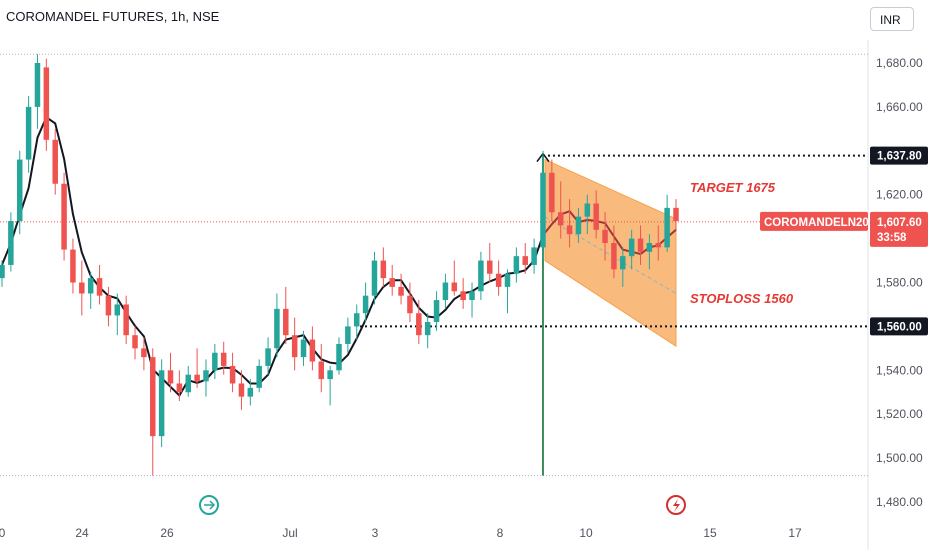 The image size is (932, 550). I want to click on lightning-icon, so click(676, 505).